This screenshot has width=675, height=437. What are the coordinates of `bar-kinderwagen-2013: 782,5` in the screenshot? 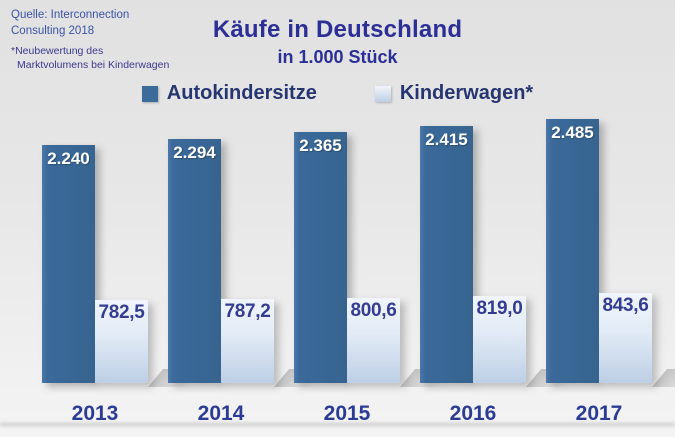 It's located at (121, 341).